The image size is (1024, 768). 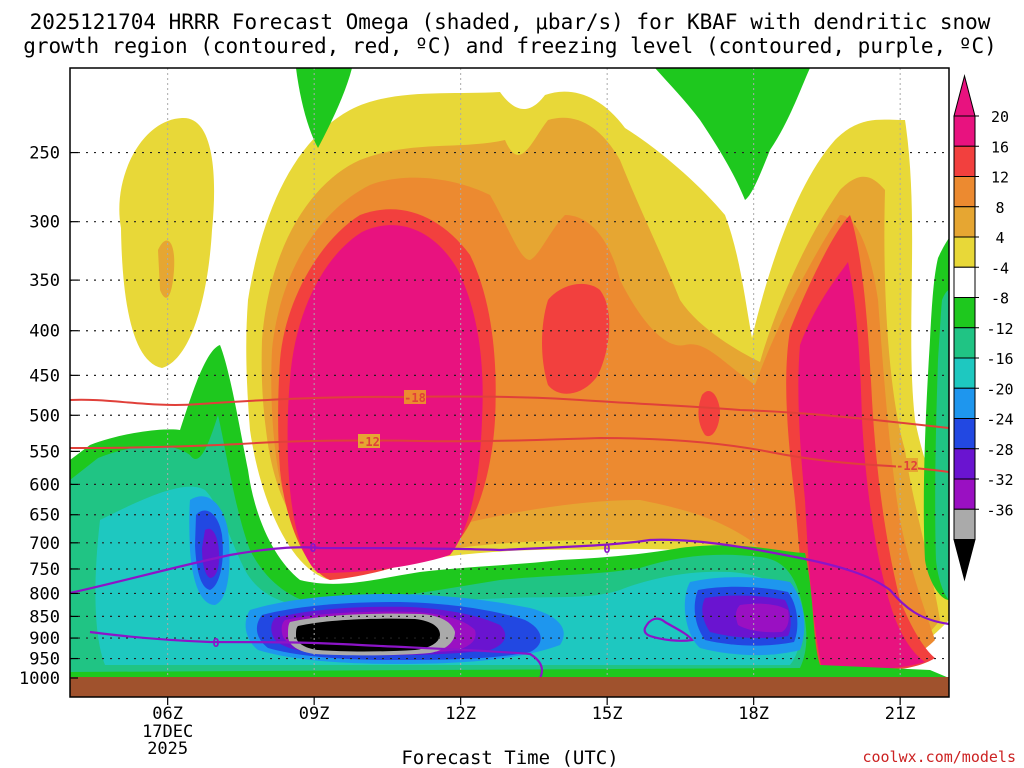 I want to click on dgz-label-minus12-b: -12, so click(x=907, y=466).